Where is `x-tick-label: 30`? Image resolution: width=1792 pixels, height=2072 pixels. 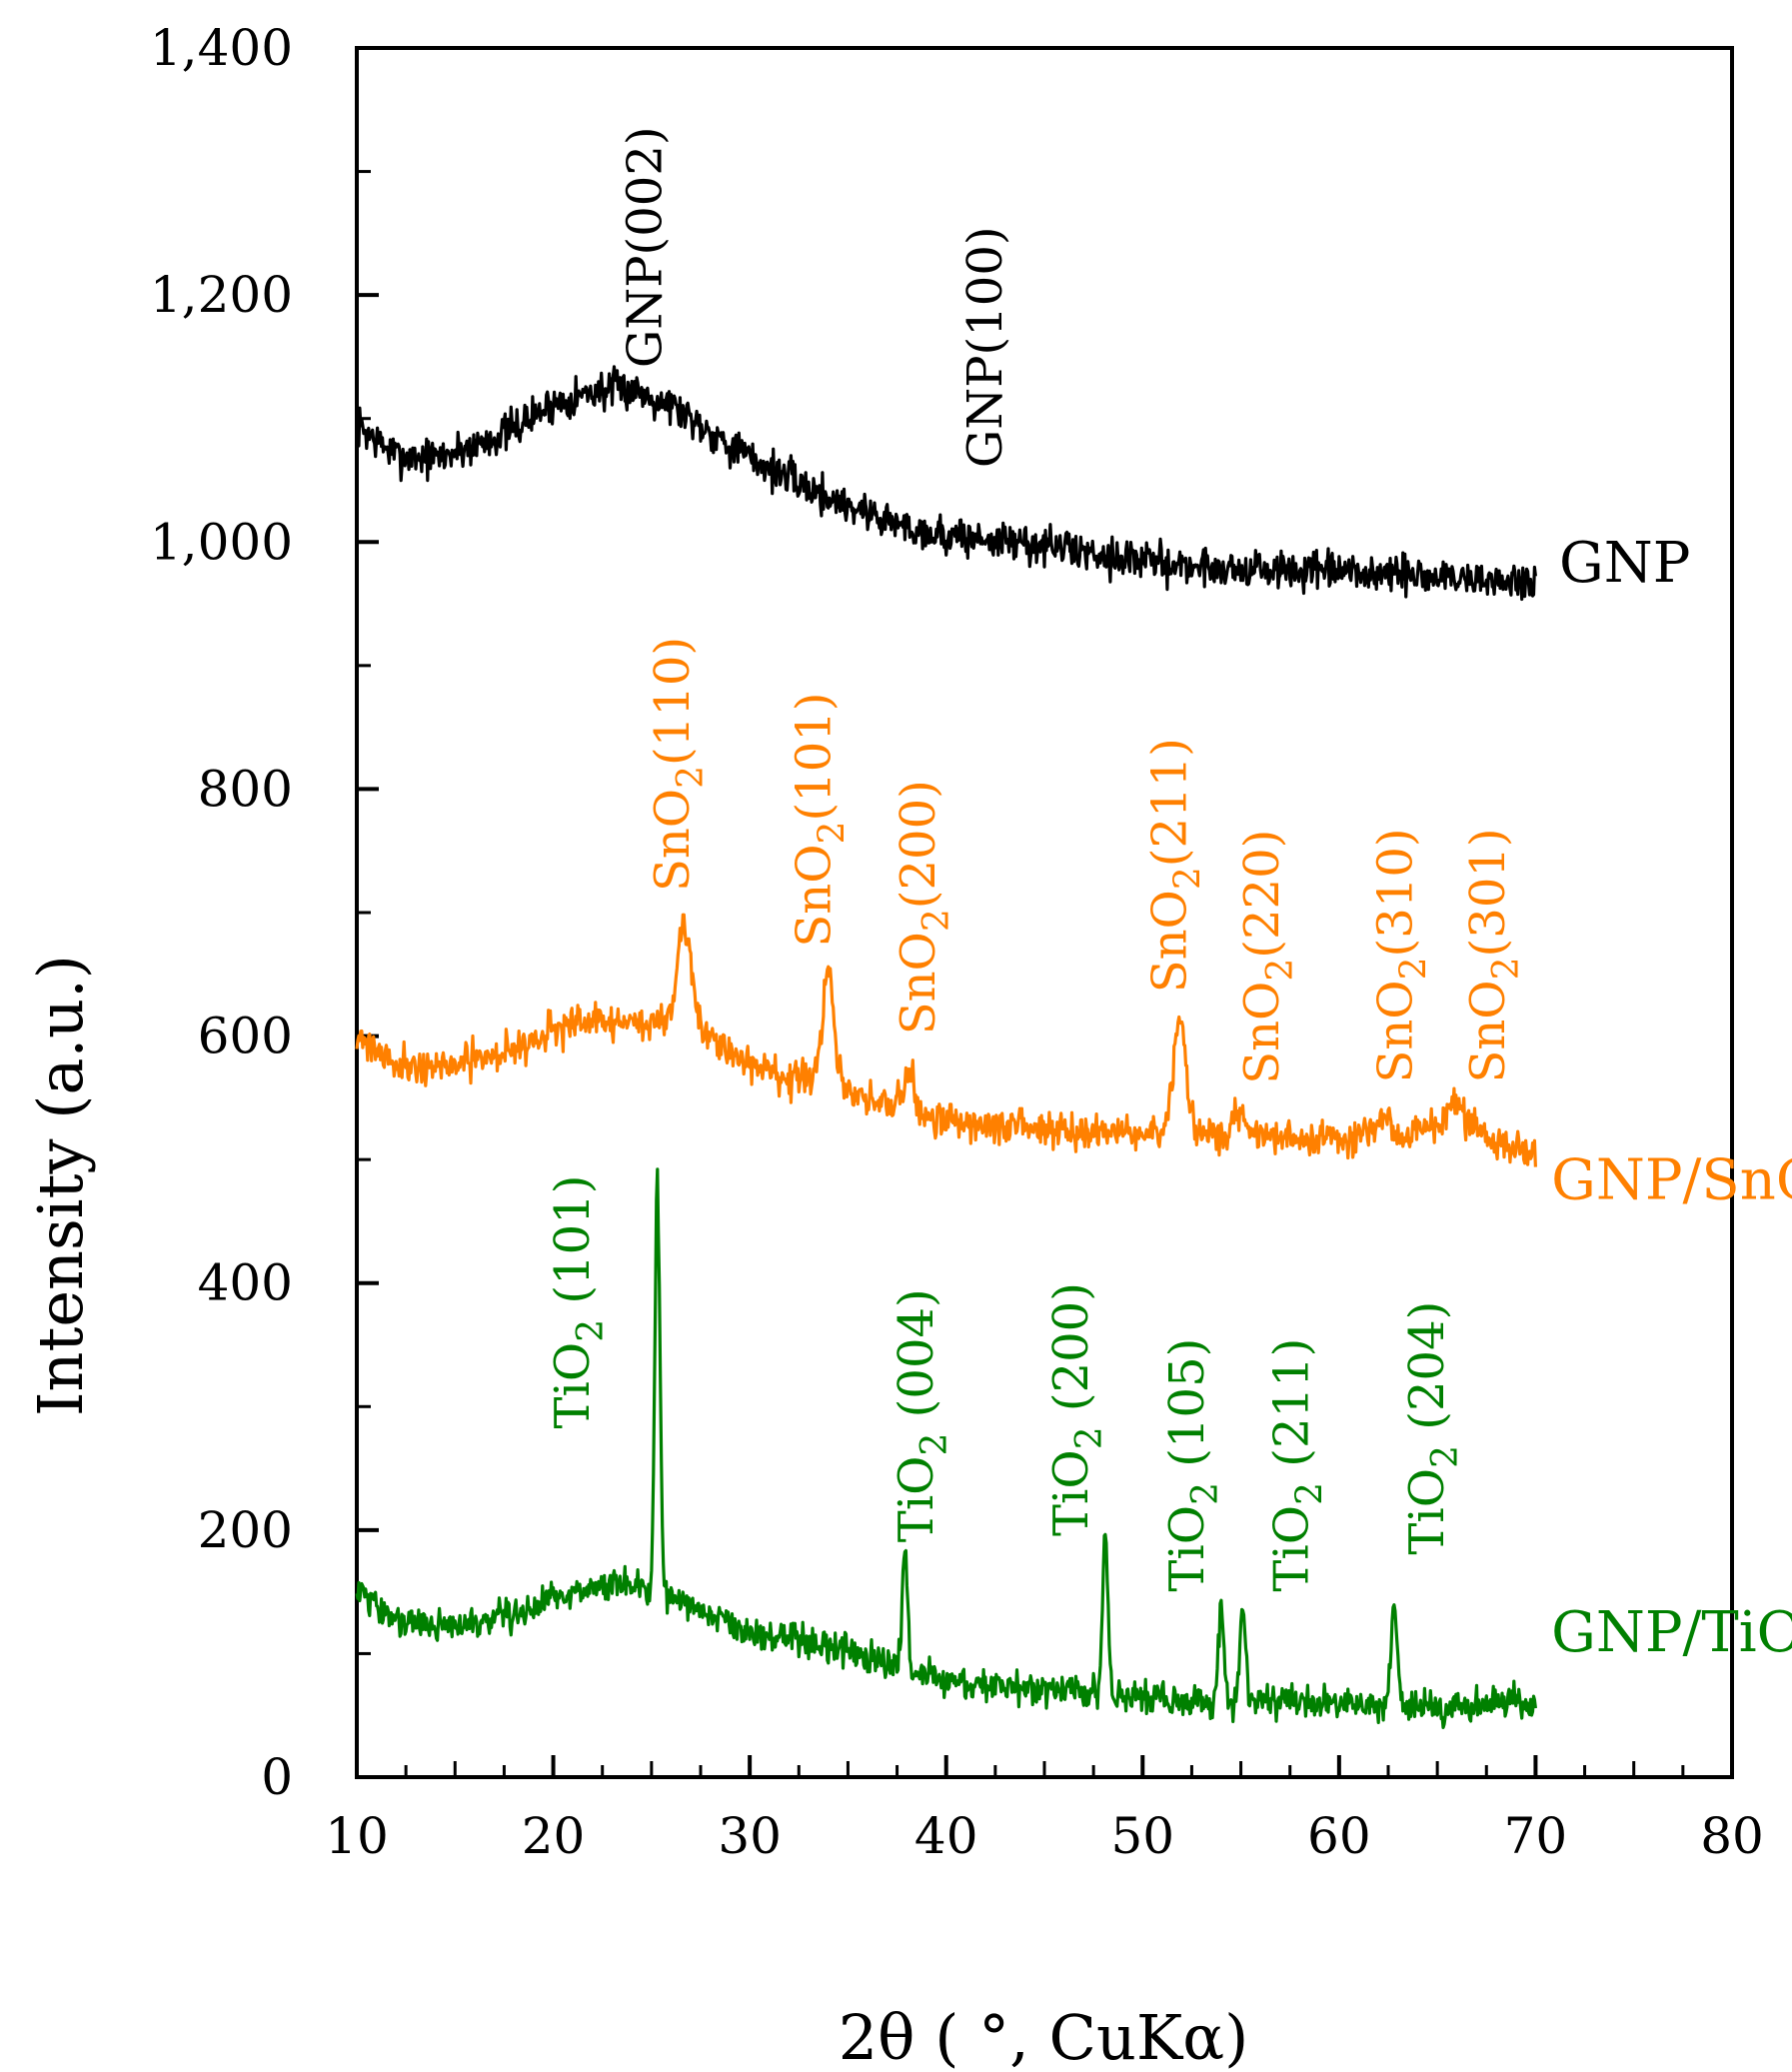
x-tick-label: 30 is located at coordinates (750, 1836).